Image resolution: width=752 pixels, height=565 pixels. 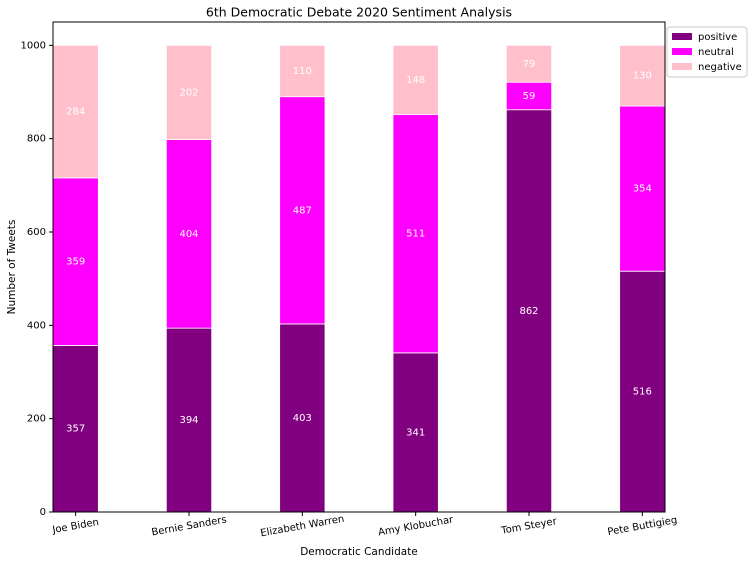 I want to click on y-tick-label: 800, so click(x=36, y=139).